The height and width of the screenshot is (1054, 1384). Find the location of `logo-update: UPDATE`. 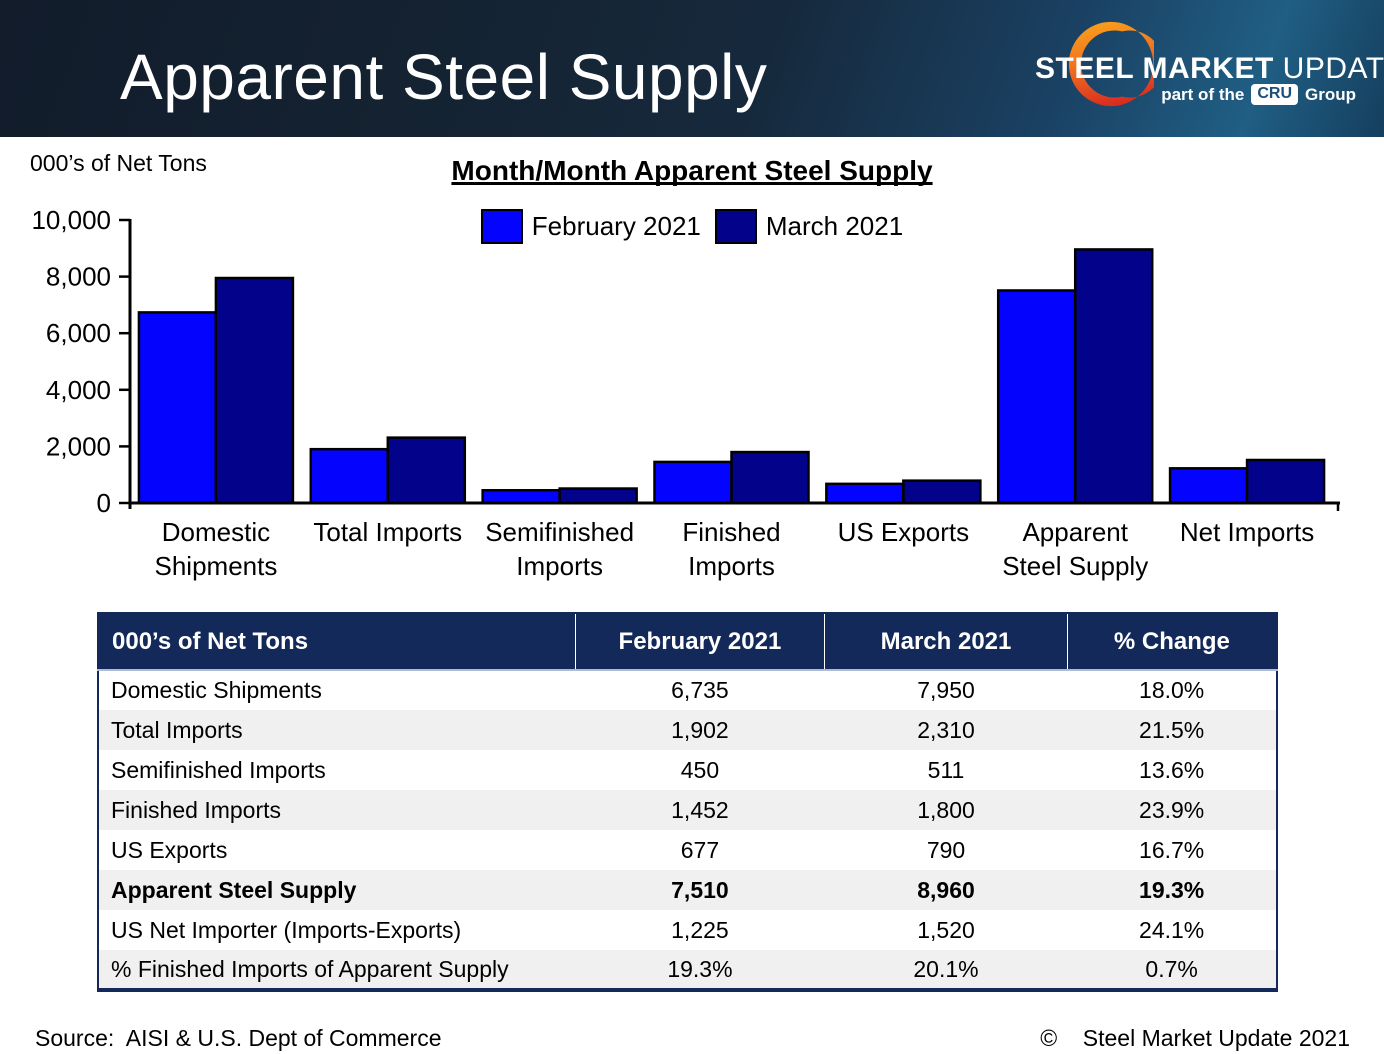

logo-update: UPDATE is located at coordinates (1333, 68).